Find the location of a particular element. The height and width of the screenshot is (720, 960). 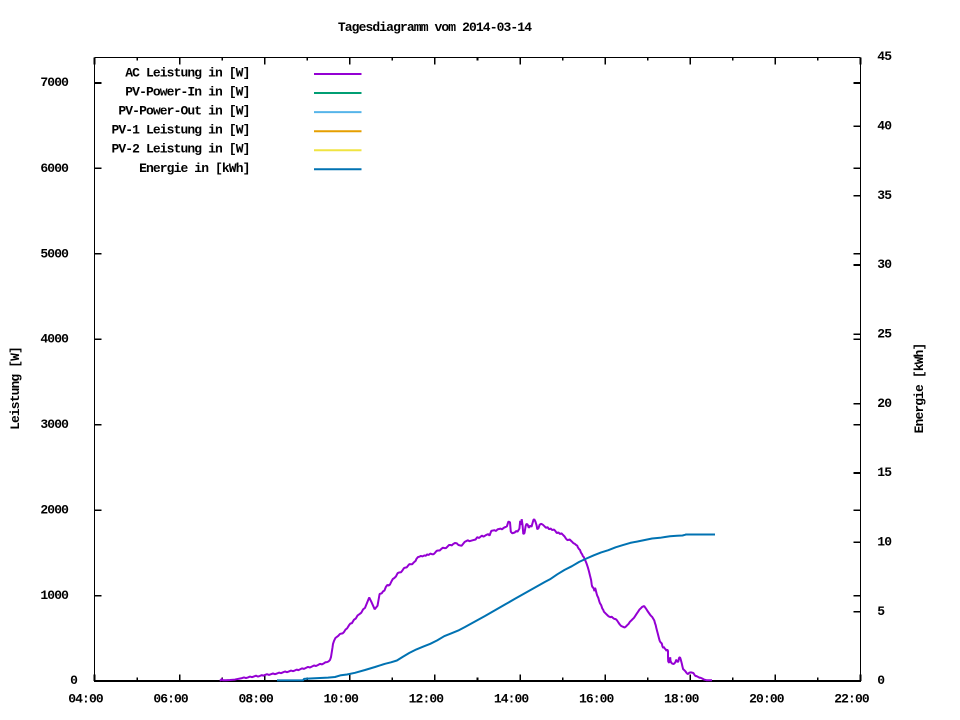

svg-text: 10:00 is located at coordinates (342, 698).